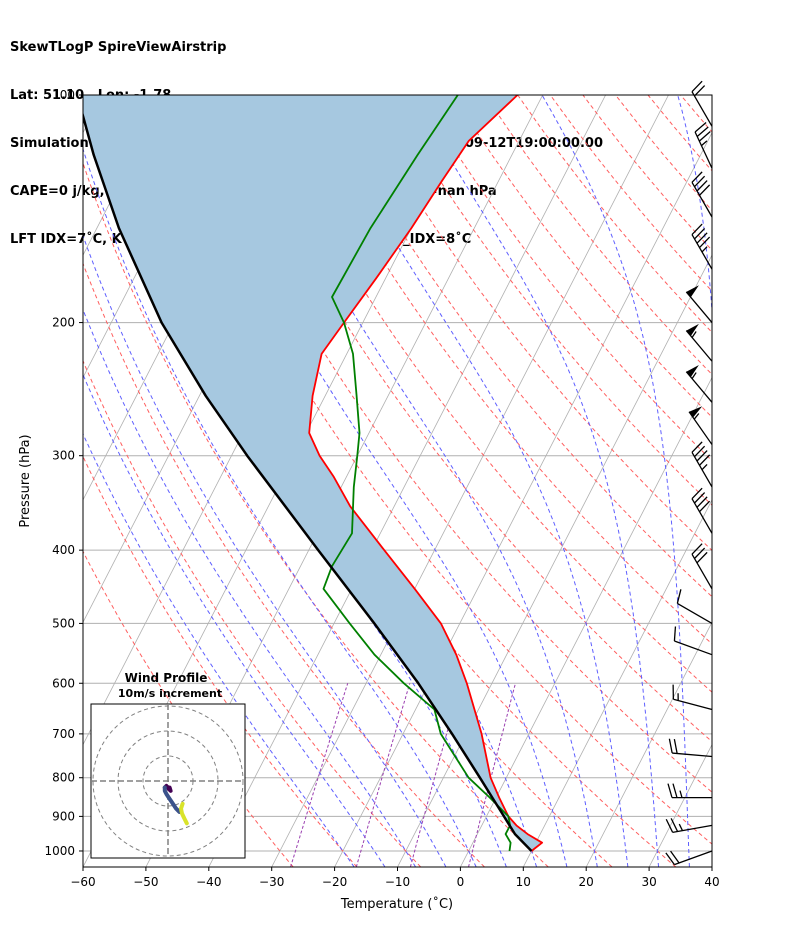 Image resolution: width=794 pixels, height=937 pixels. Describe the element at coordinates (63, 323) in the screenshot. I see `y-tick-label: 200` at that location.